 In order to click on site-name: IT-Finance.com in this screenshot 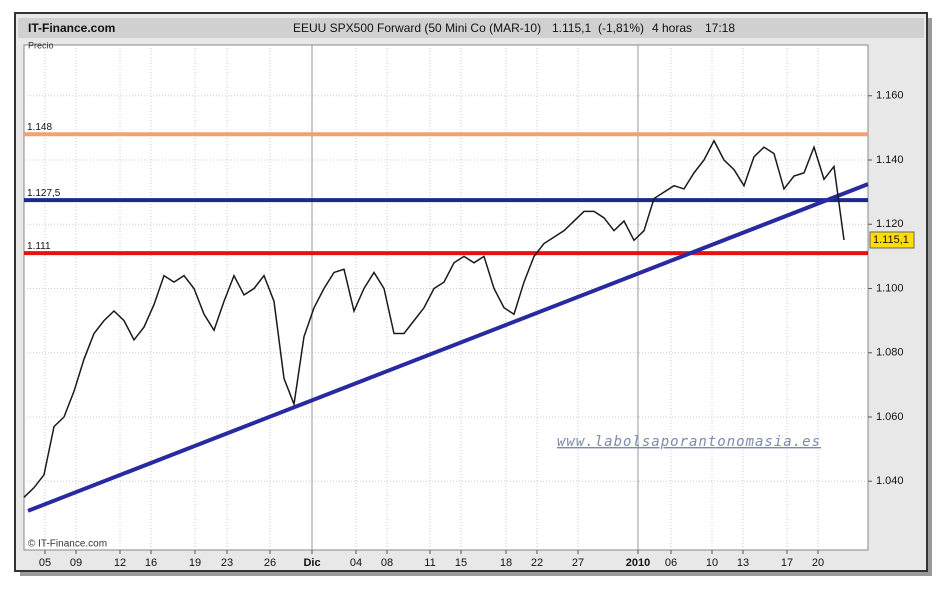, I will do `click(71, 28)`.